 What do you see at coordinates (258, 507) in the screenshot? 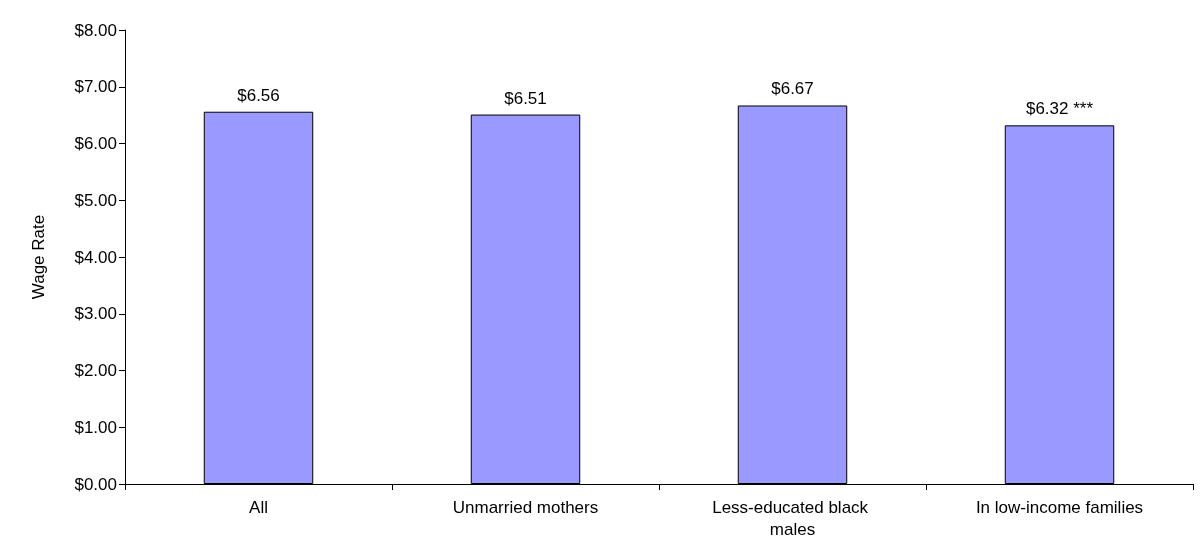
I see `x-tick-label: All` at bounding box center [258, 507].